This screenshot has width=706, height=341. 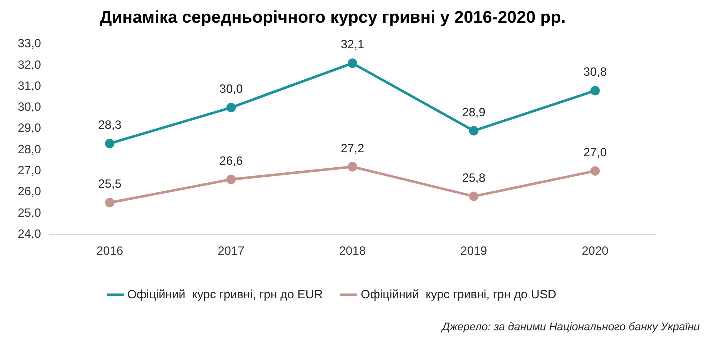 What do you see at coordinates (110, 125) in the screenshot?
I see `data-label: 28,3` at bounding box center [110, 125].